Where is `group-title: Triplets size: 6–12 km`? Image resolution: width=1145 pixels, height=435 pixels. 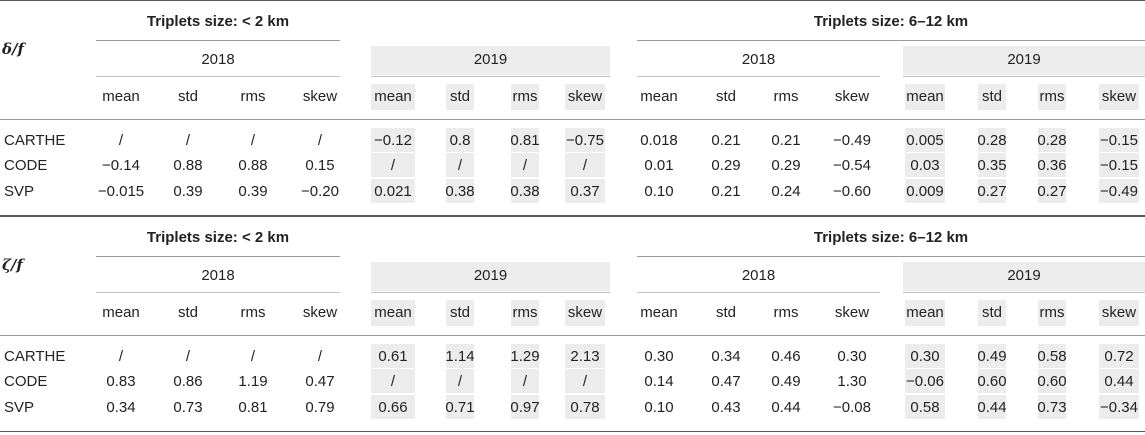 group-title: Triplets size: 6–12 km is located at coordinates (891, 237).